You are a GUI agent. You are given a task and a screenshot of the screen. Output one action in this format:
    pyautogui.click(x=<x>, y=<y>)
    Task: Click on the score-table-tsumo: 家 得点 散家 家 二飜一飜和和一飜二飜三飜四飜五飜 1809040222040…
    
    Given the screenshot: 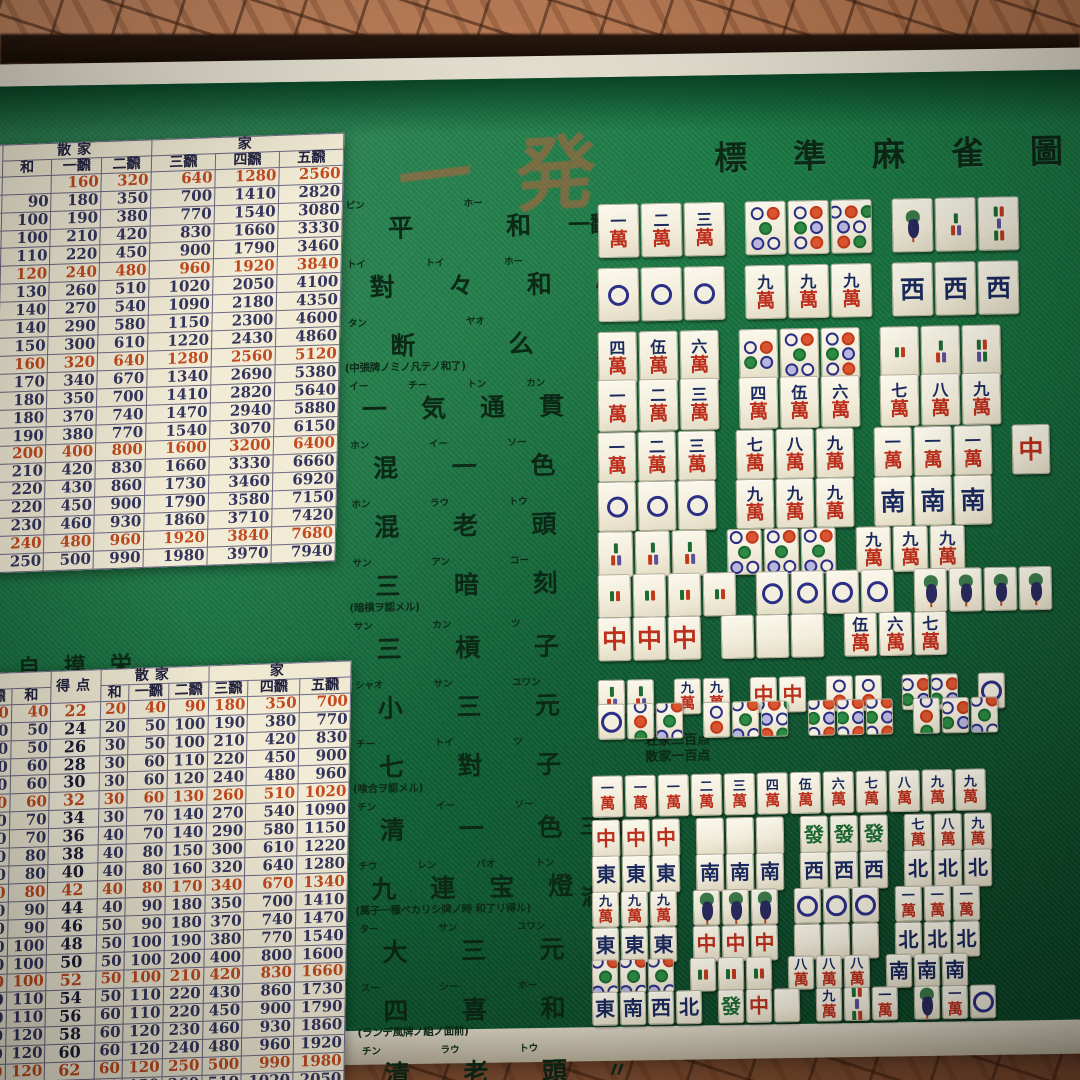 What is the action you would take?
    pyautogui.click(x=176, y=870)
    